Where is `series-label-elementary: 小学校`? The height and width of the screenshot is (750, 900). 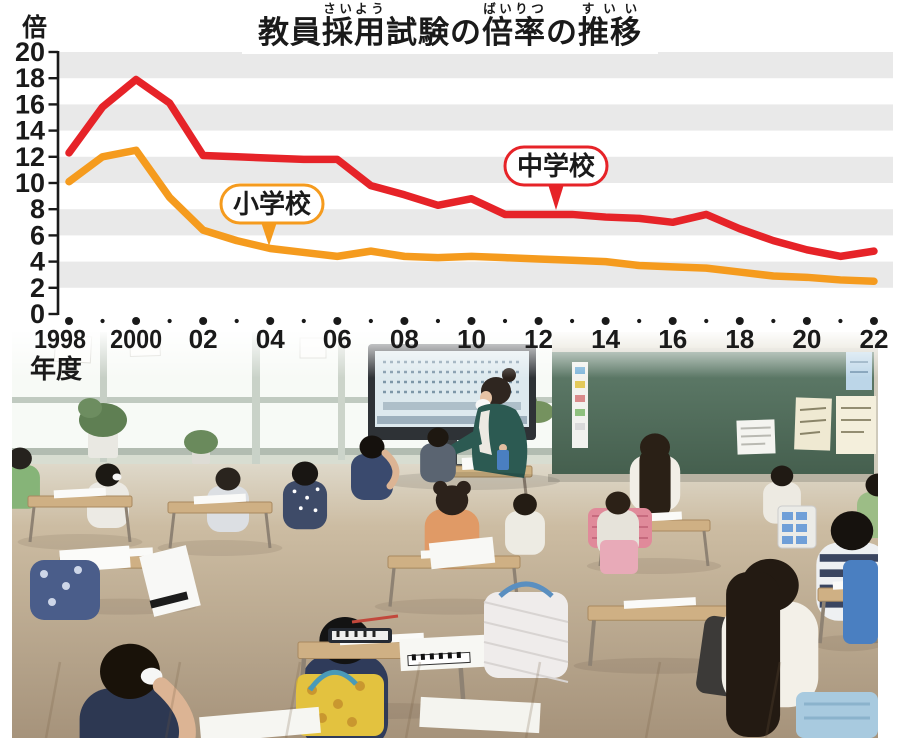
series-label-elementary: 小学校 is located at coordinates (272, 214).